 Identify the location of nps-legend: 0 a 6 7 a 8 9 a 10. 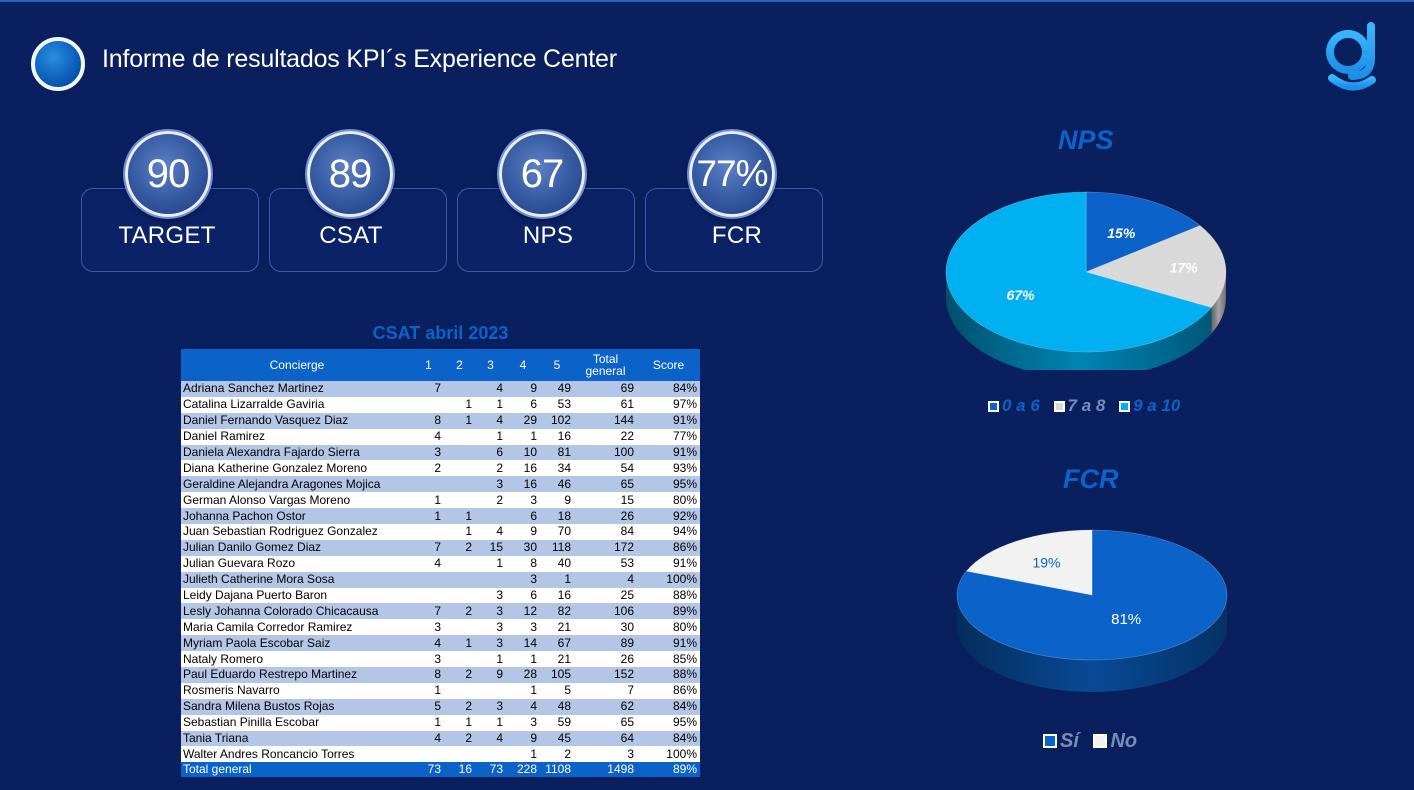
(1088, 406).